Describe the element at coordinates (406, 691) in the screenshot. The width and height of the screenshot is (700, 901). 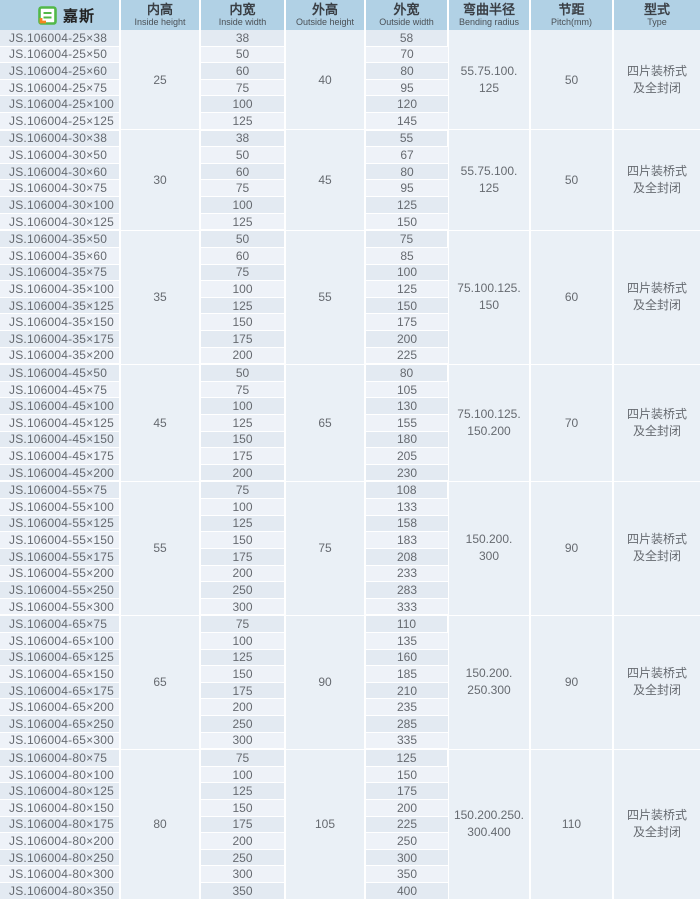
I see `outside-width-cell: 210` at that location.